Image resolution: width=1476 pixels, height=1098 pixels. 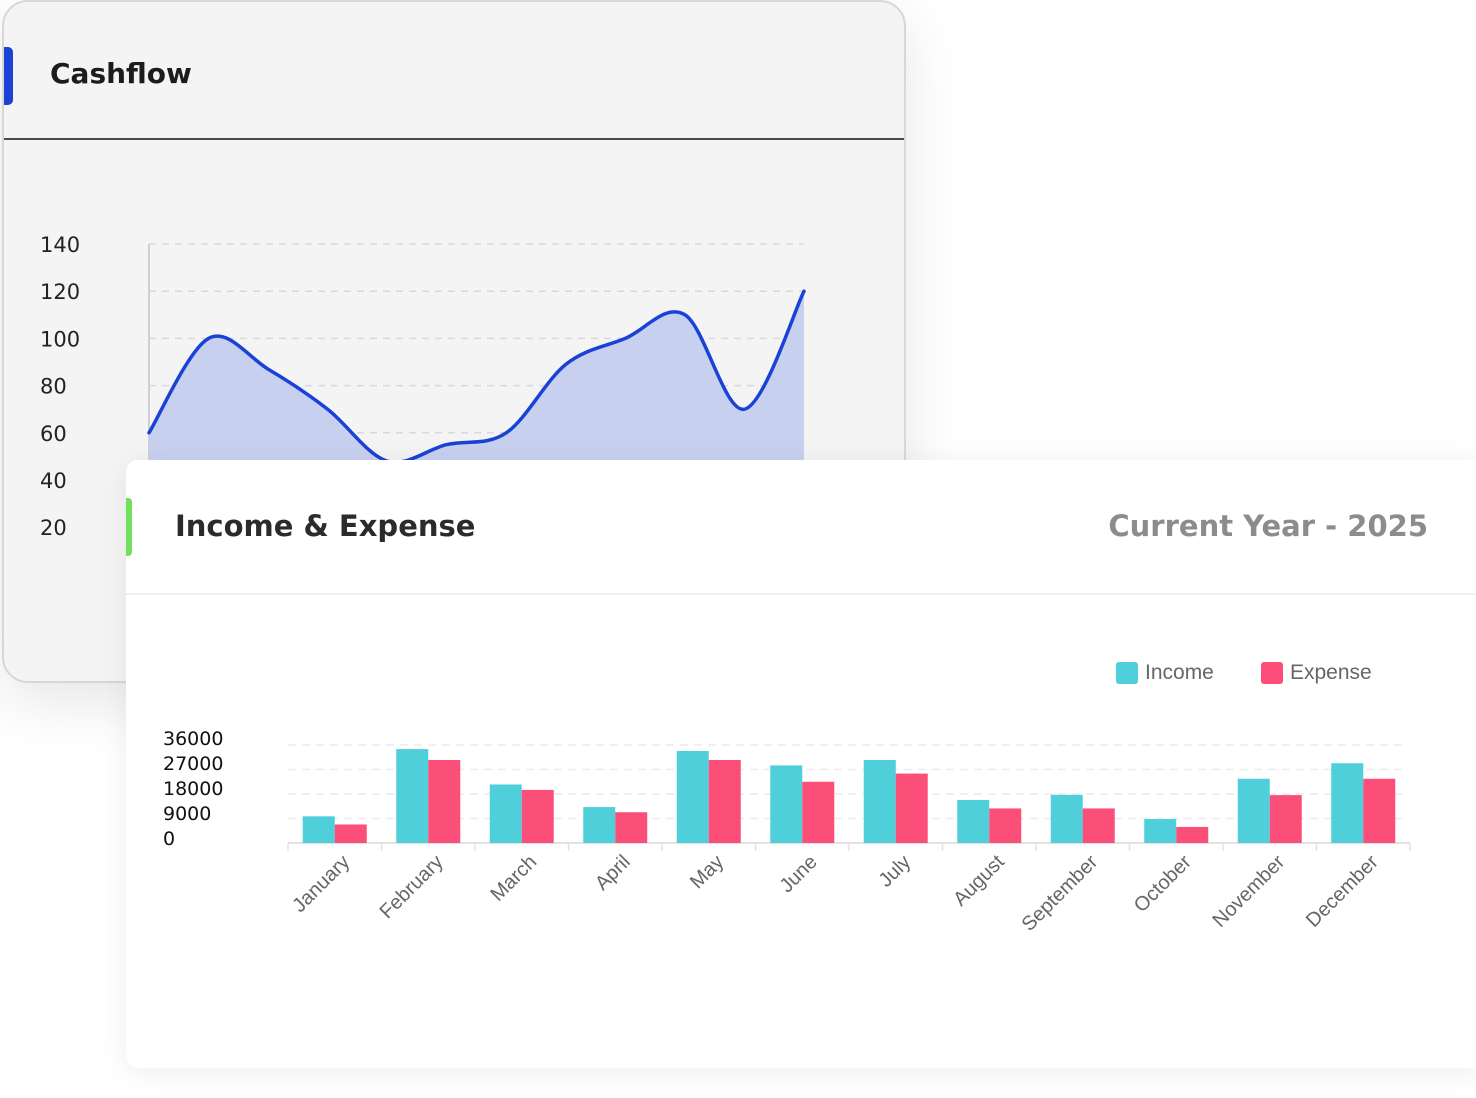 What do you see at coordinates (1331, 672) in the screenshot?
I see `legend-label-expense: Expense` at bounding box center [1331, 672].